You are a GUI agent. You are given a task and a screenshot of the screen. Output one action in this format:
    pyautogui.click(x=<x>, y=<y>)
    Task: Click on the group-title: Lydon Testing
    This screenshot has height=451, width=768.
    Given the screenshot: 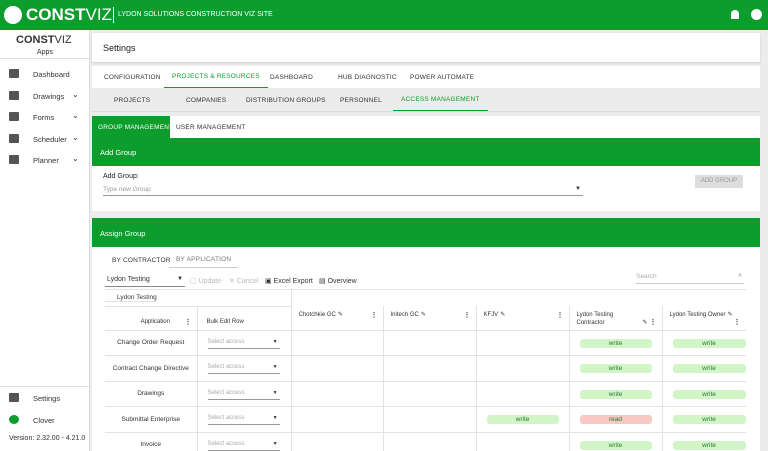 What is the action you would take?
    pyautogui.click(x=137, y=297)
    